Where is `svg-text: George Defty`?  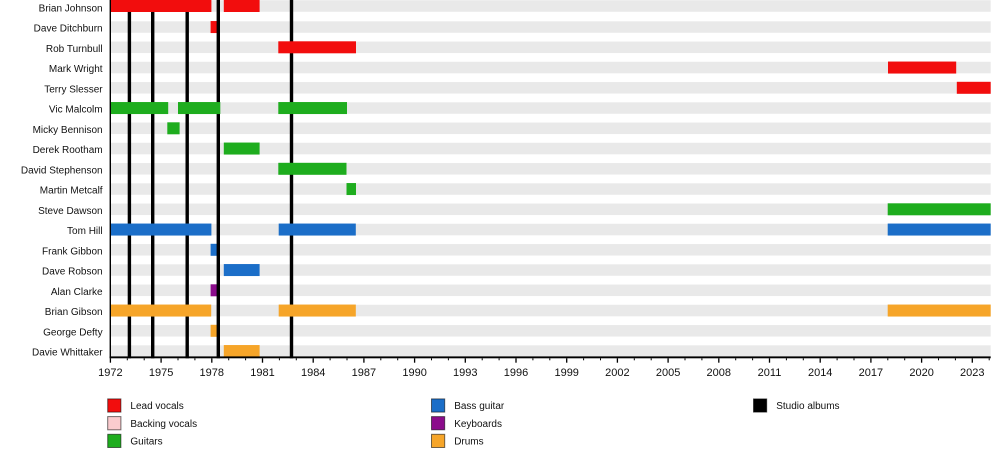 svg-text: George Defty is located at coordinates (72, 332).